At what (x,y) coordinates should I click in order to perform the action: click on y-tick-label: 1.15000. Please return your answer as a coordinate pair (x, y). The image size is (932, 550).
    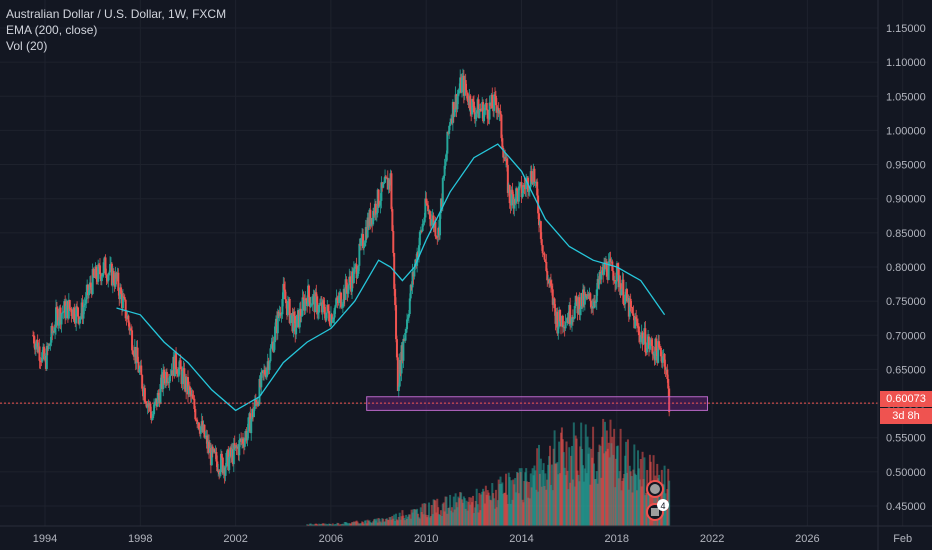
    Looking at the image, I should click on (906, 29).